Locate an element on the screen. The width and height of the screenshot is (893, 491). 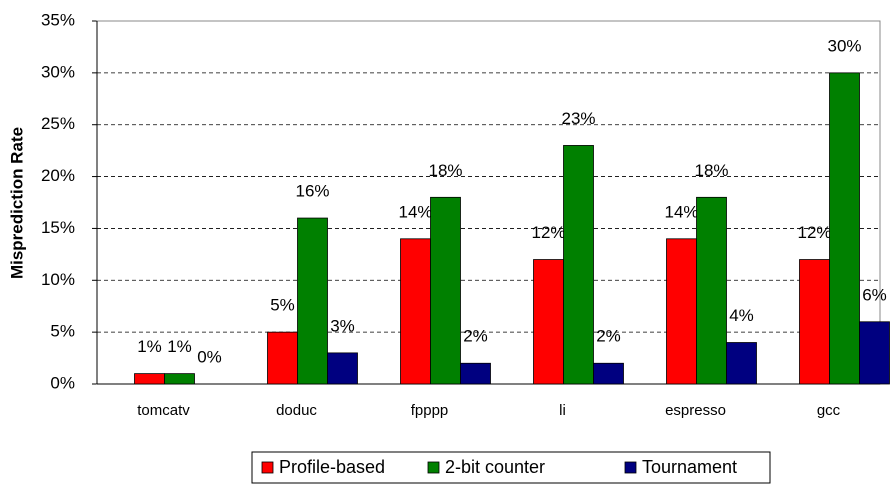
y-tick-label: 15% is located at coordinates (58, 227).